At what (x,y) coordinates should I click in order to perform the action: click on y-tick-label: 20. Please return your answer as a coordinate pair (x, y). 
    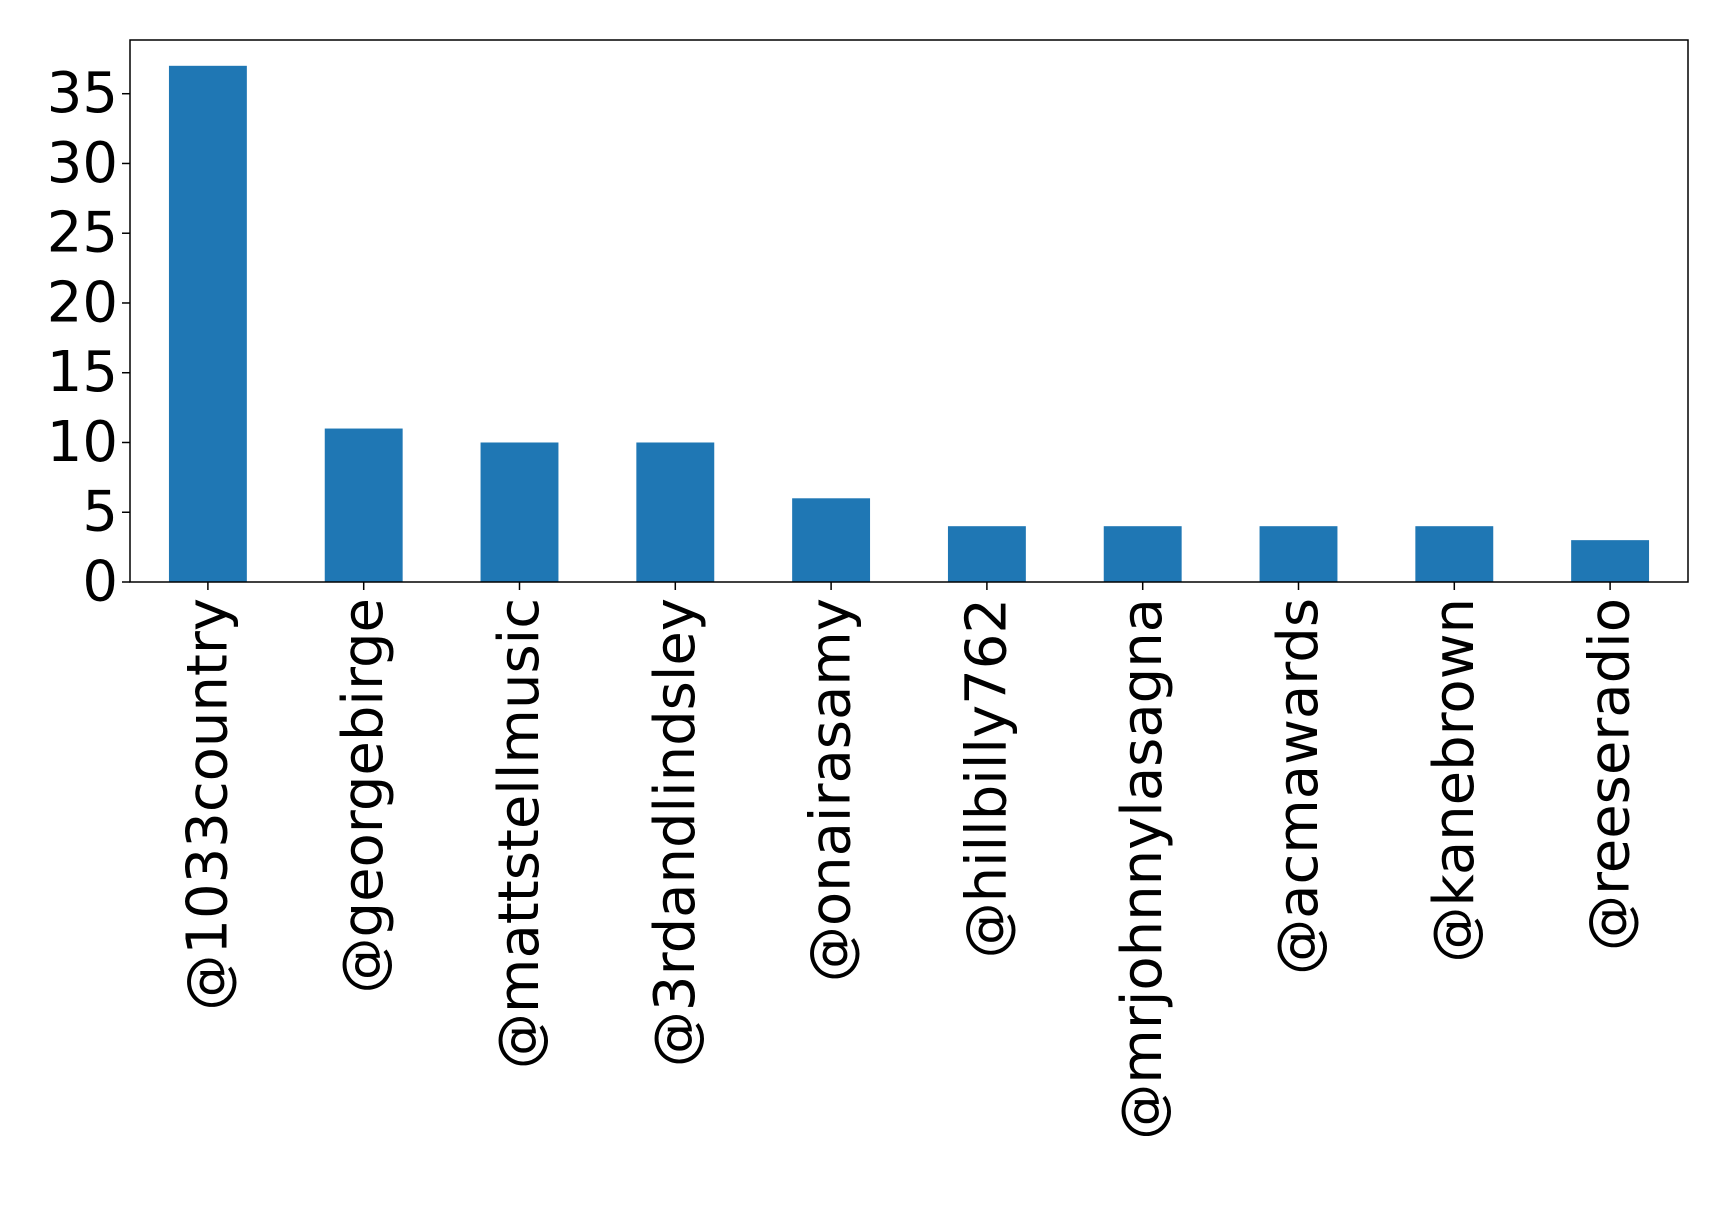
    Looking at the image, I should click on (82, 302).